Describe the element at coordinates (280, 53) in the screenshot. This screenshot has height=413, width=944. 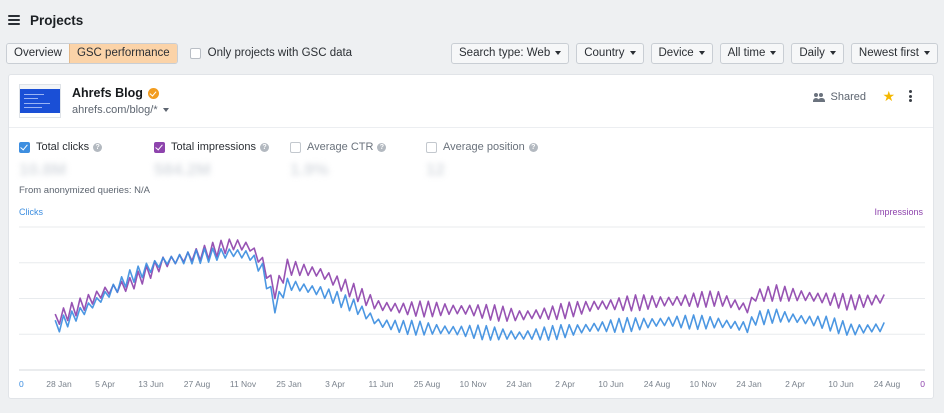
I see `gsc-only-label: Only projects with GSC data` at that location.